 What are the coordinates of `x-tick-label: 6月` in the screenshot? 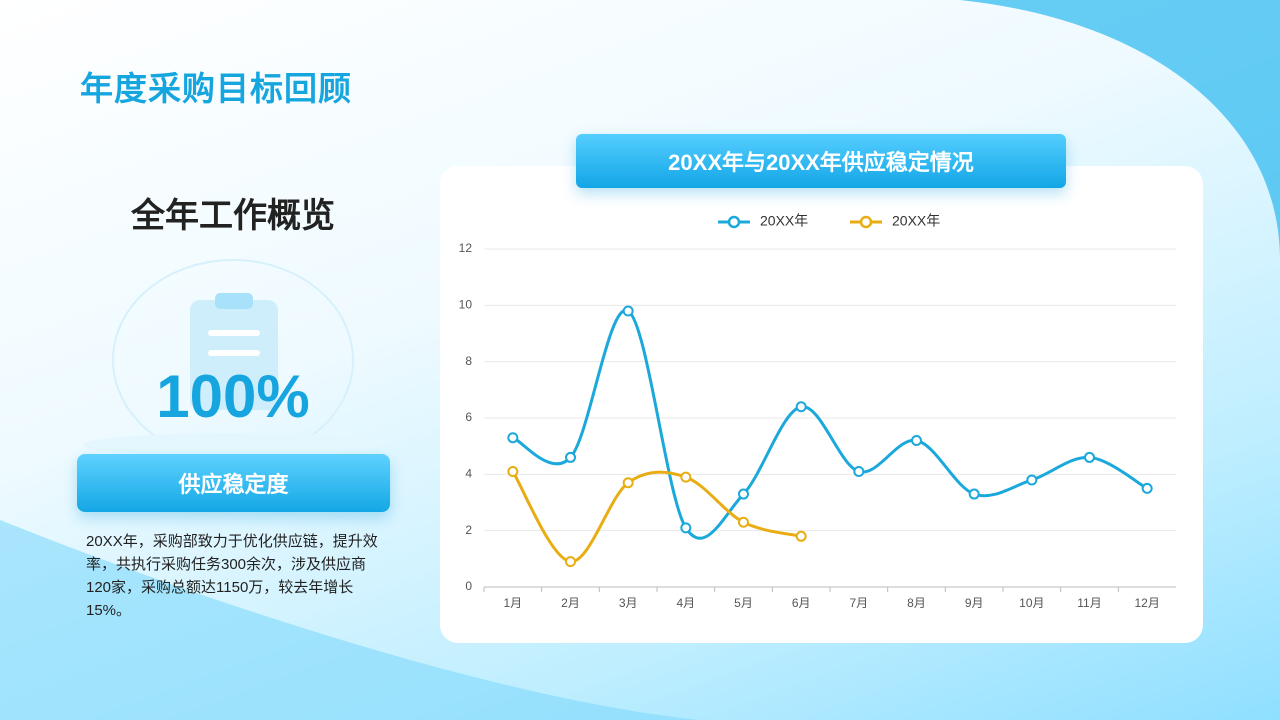 It's located at (801, 603).